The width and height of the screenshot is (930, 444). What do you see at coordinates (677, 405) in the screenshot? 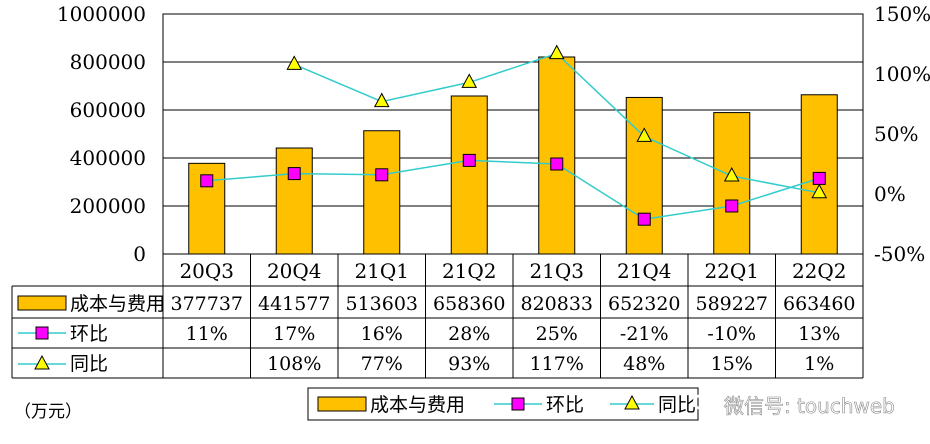
I see `legend-label: 同比` at bounding box center [677, 405].